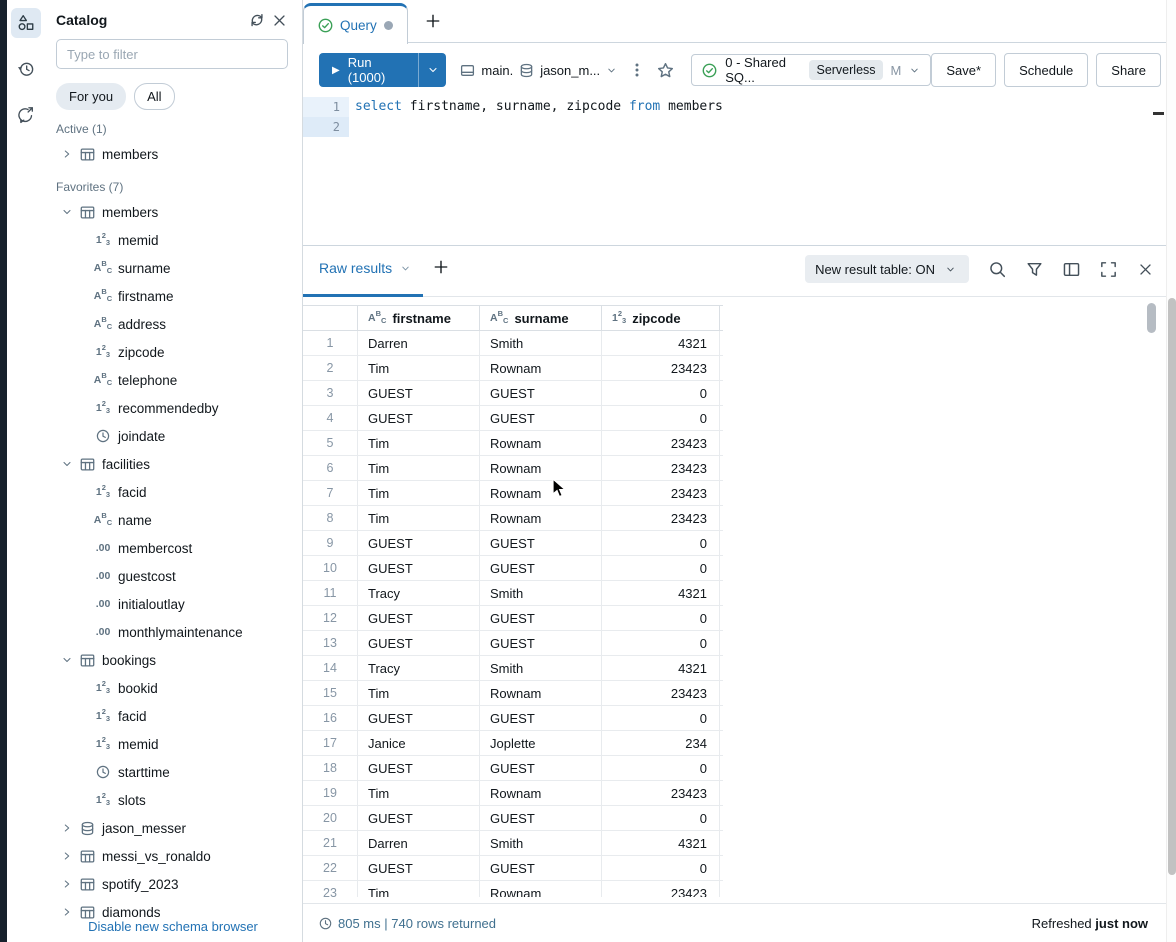 Image resolution: width=1176 pixels, height=942 pixels. Describe the element at coordinates (154, 96) in the screenshot. I see `filter-pill-all: All` at that location.